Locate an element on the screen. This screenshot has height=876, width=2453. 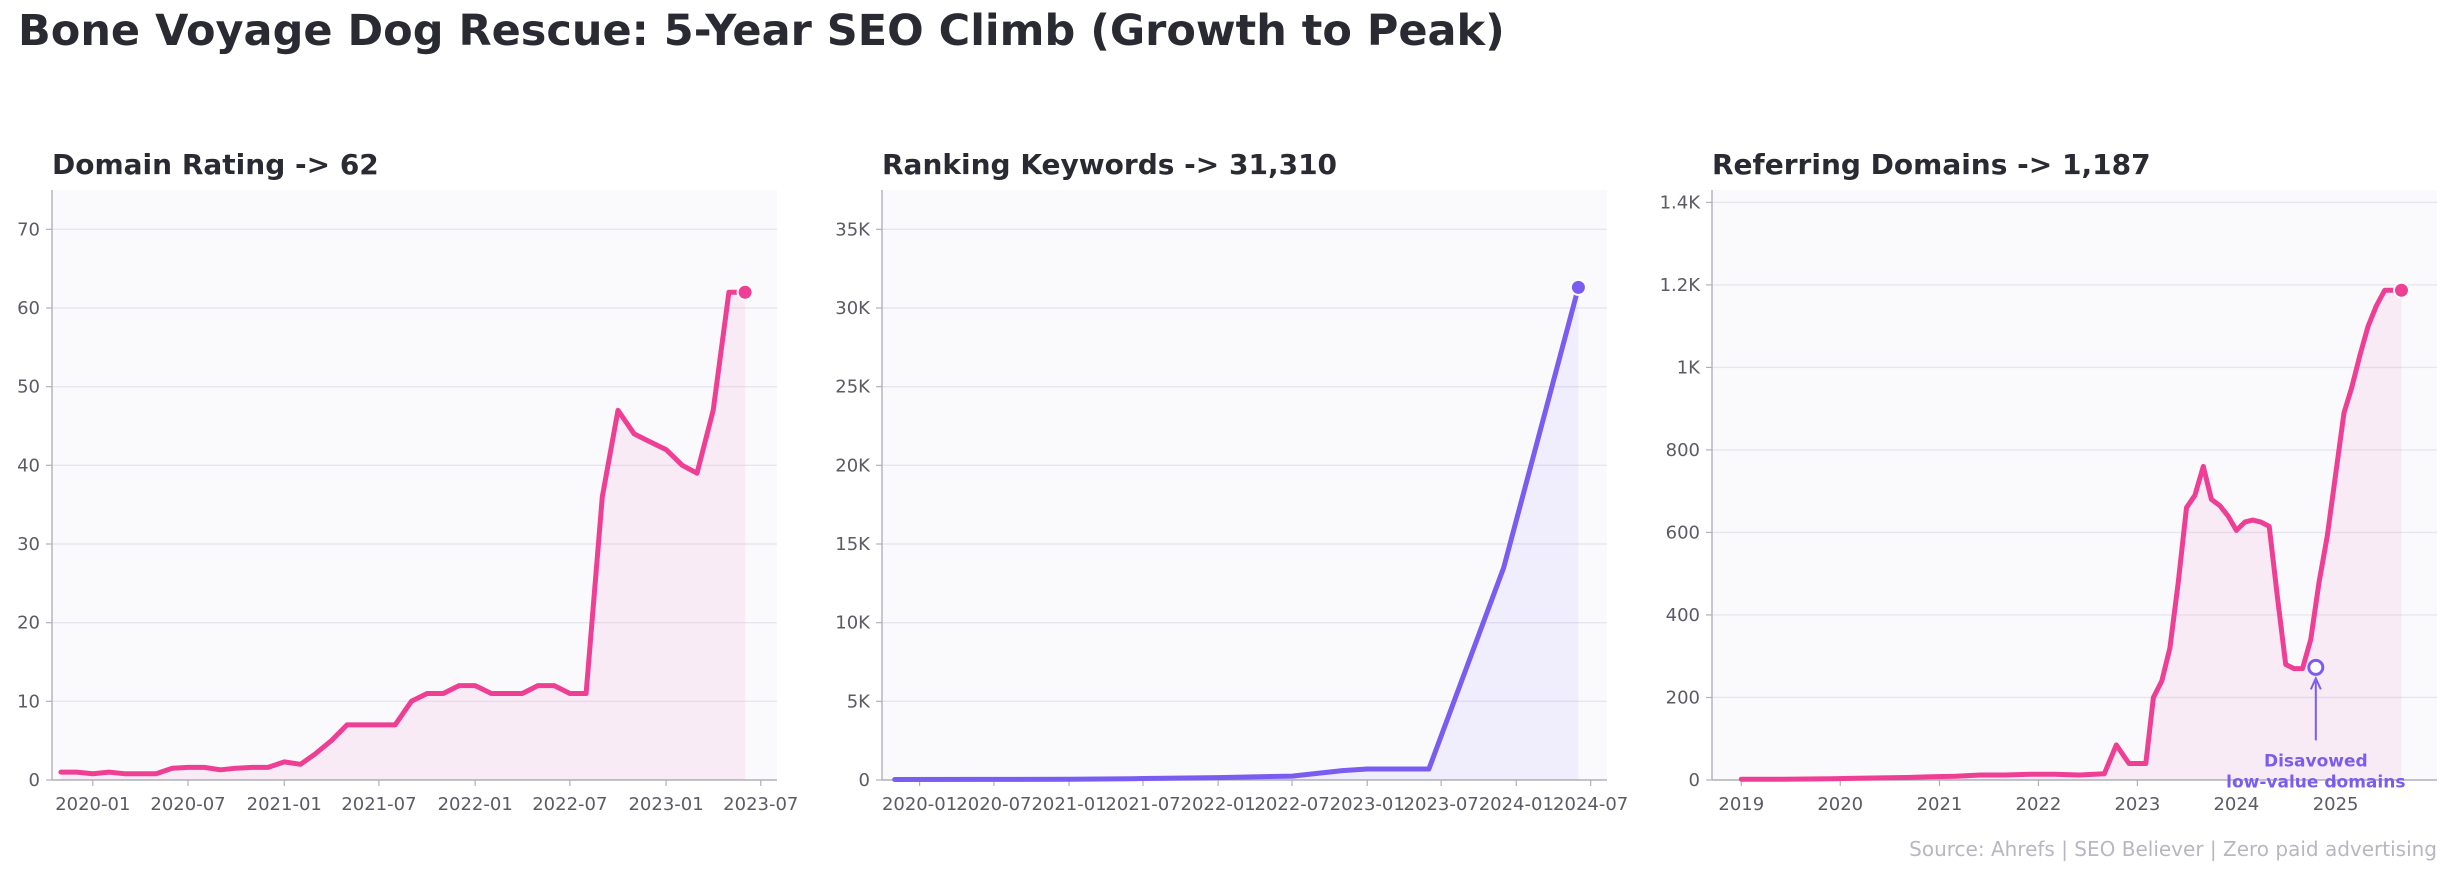
y-tick-label: 800 is located at coordinates (1683, 450).